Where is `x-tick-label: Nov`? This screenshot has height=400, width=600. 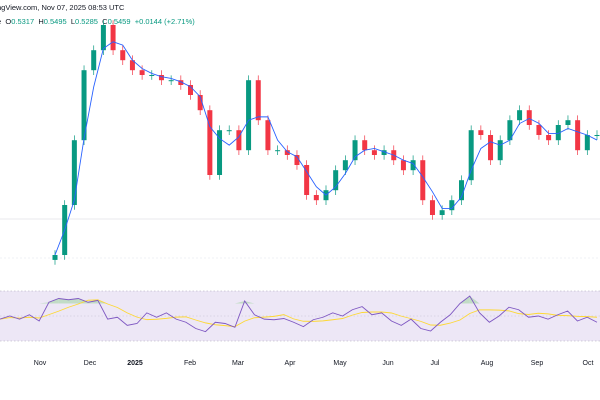
x-tick-label: Nov is located at coordinates (40, 363).